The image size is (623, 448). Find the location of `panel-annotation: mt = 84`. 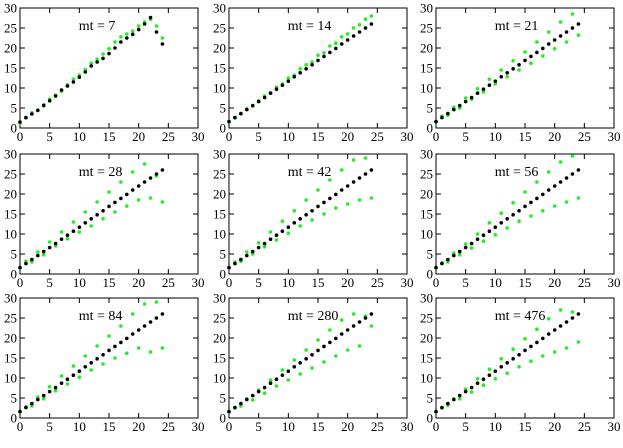

panel-annotation: mt = 84 is located at coordinates (101, 316).